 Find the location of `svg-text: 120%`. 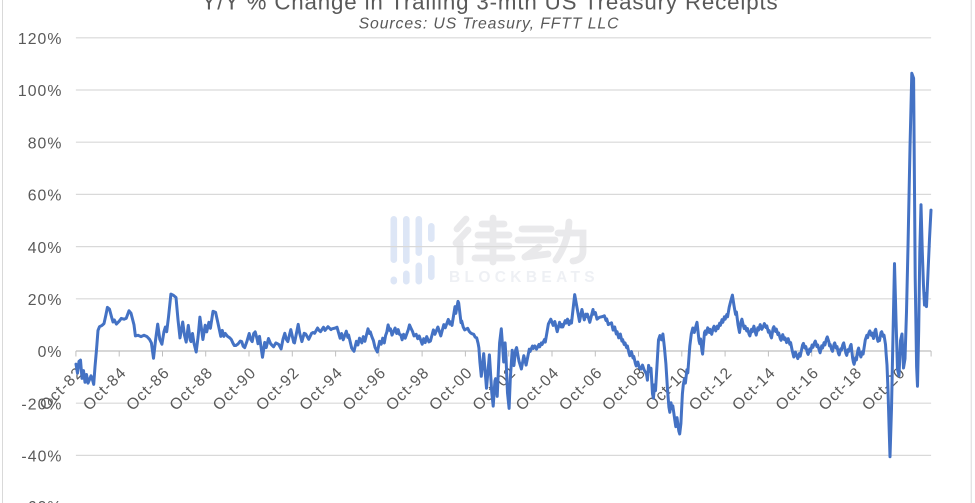

svg-text: 120% is located at coordinates (40, 39).